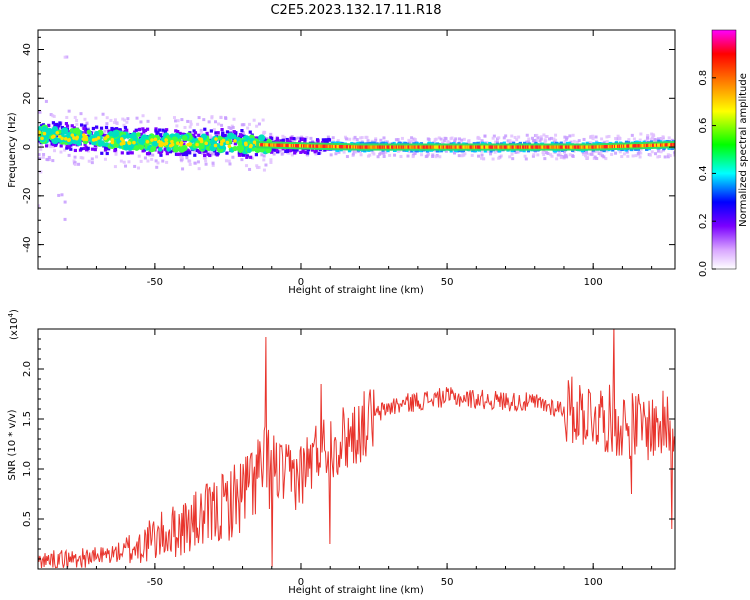 The height and width of the screenshot is (600, 750). Describe the element at coordinates (724, 149) in the screenshot. I see `colorbar-gradient` at that location.